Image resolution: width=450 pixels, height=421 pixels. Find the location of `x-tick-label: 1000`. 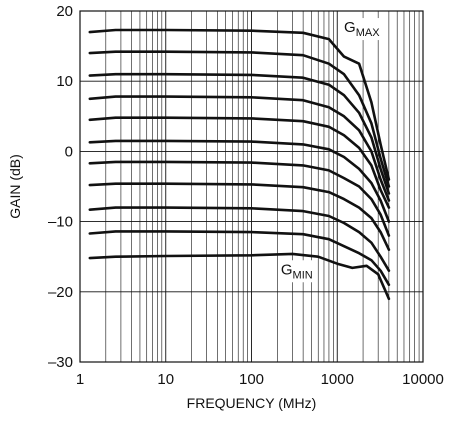

x-tick-label: 1000 is located at coordinates (337, 379).